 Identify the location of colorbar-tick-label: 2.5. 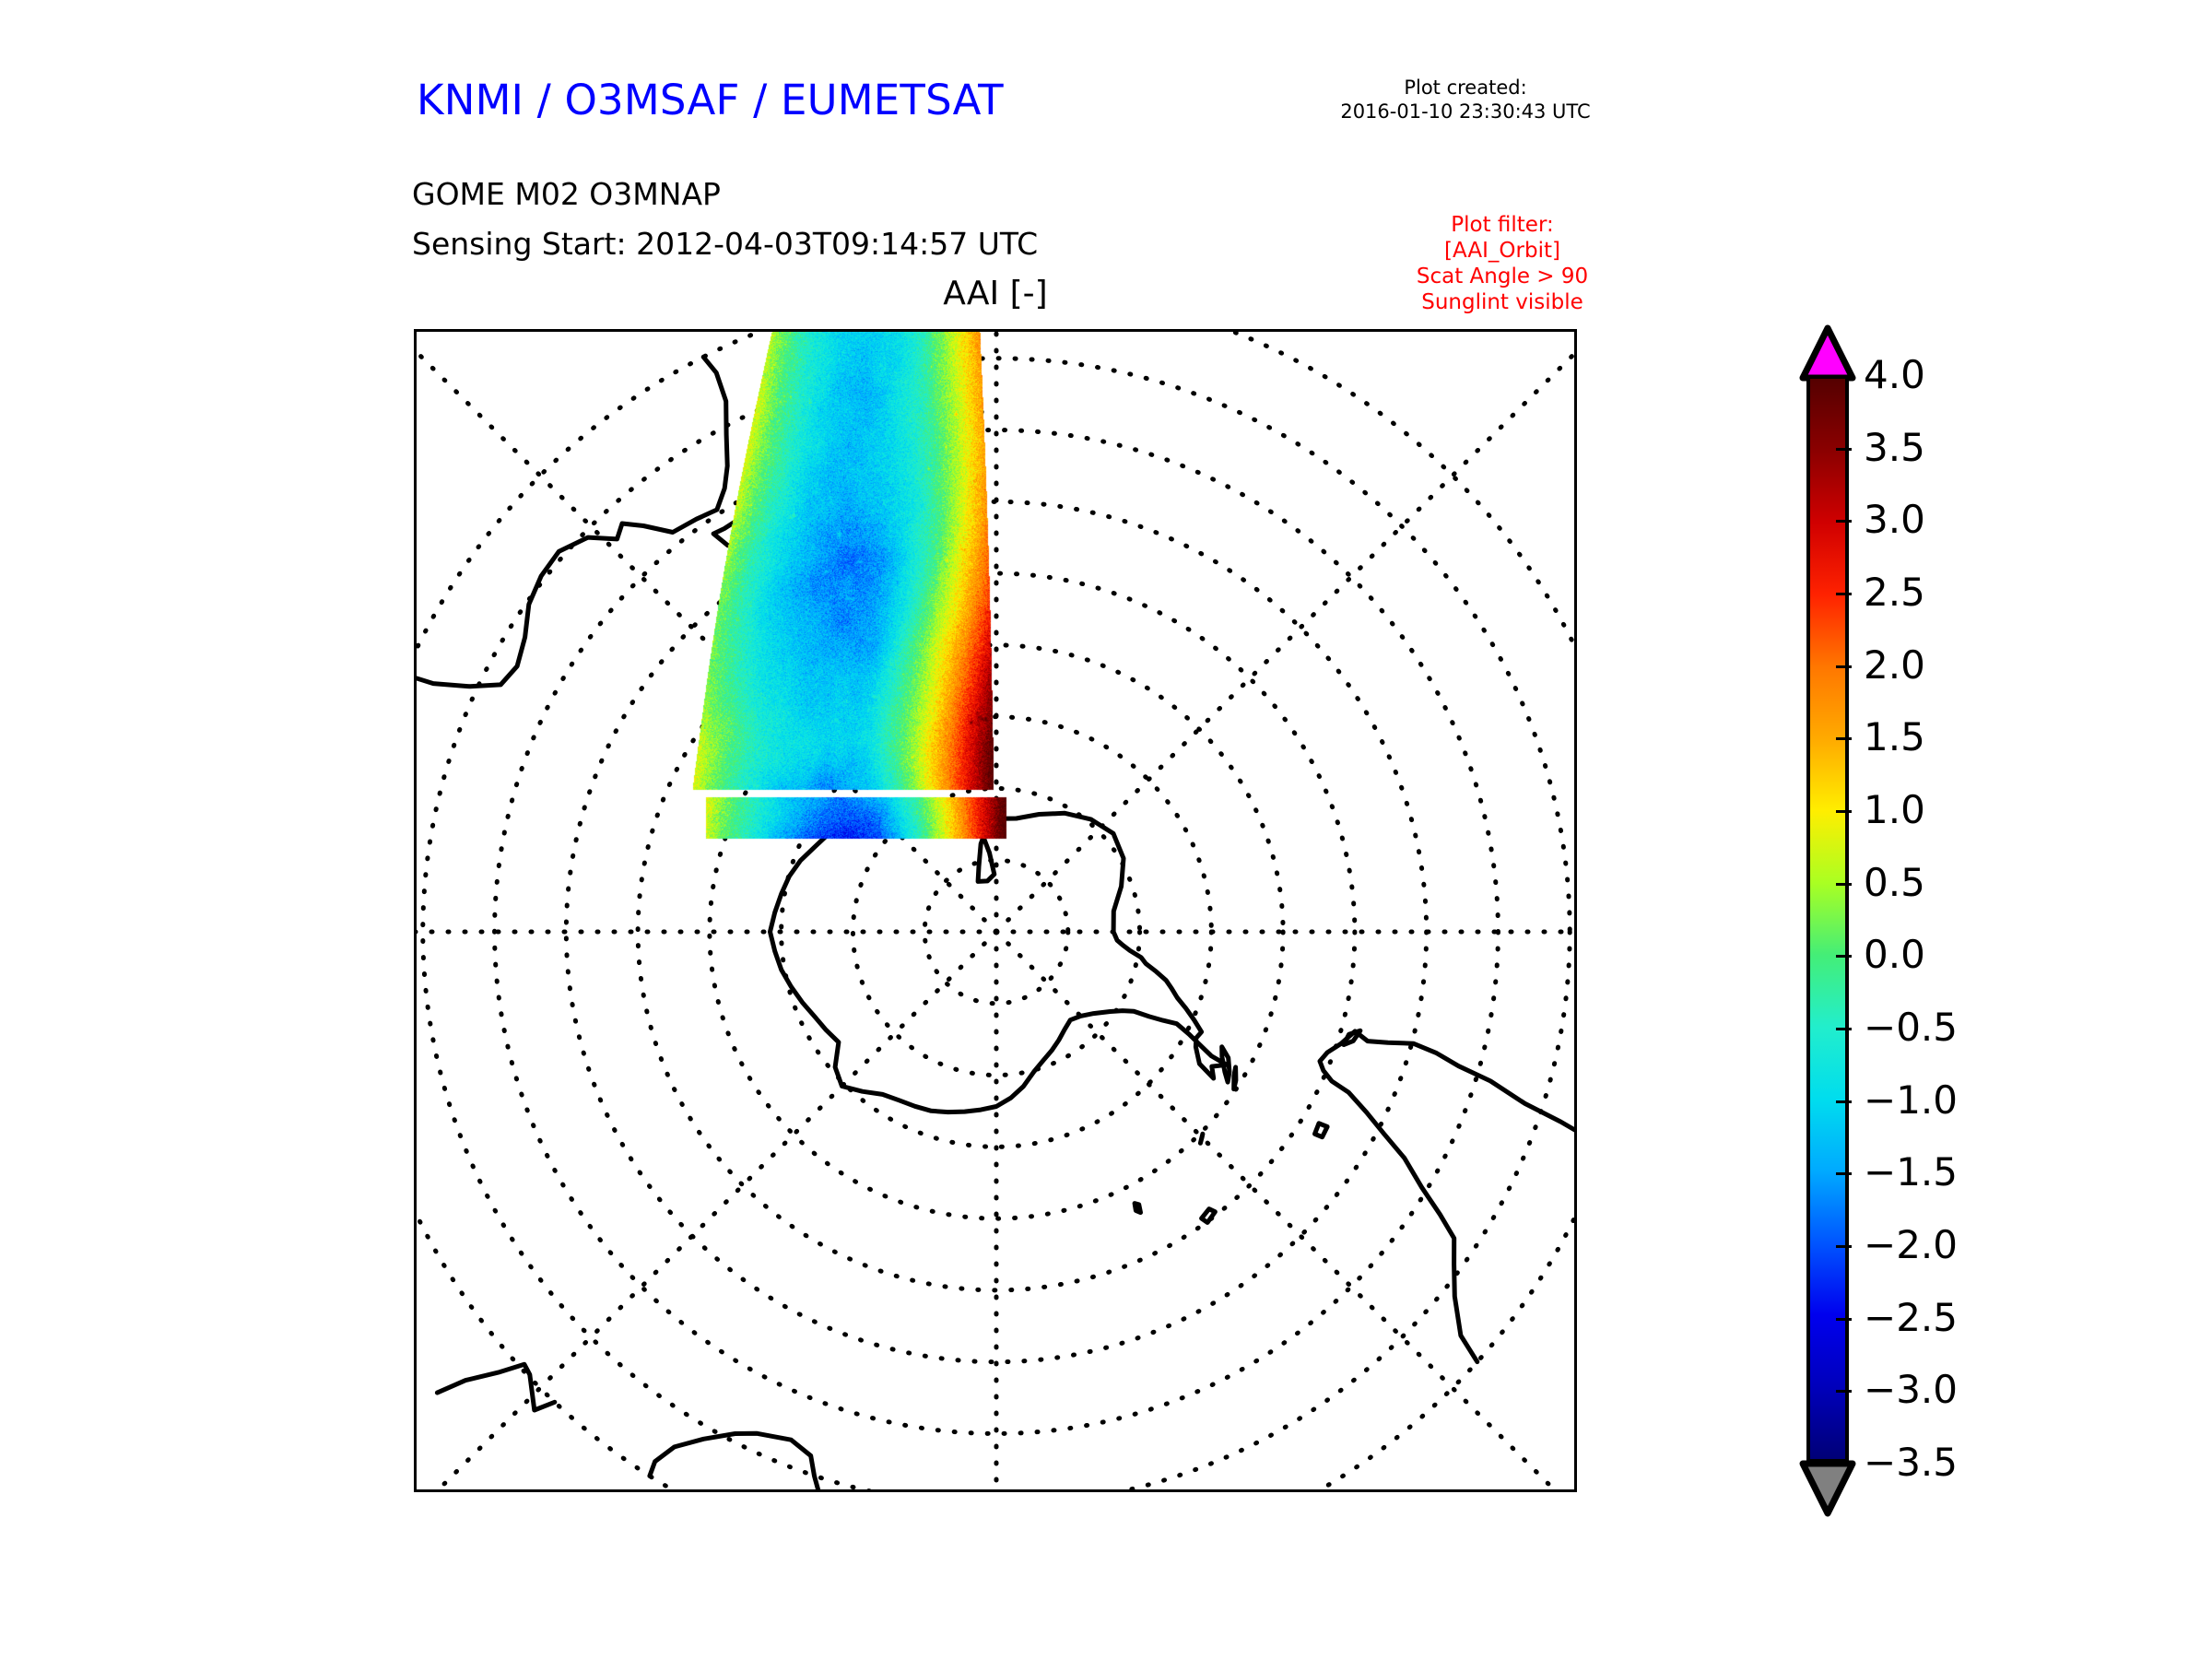
(1894, 592).